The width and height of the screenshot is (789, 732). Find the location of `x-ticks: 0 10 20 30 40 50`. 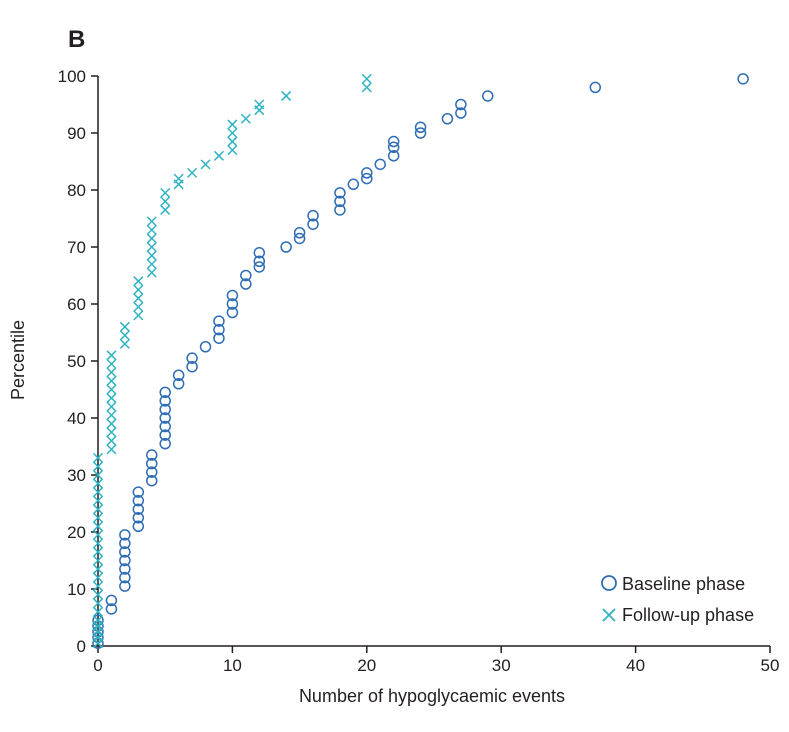

x-ticks: 0 10 20 30 40 50 is located at coordinates (436, 660).